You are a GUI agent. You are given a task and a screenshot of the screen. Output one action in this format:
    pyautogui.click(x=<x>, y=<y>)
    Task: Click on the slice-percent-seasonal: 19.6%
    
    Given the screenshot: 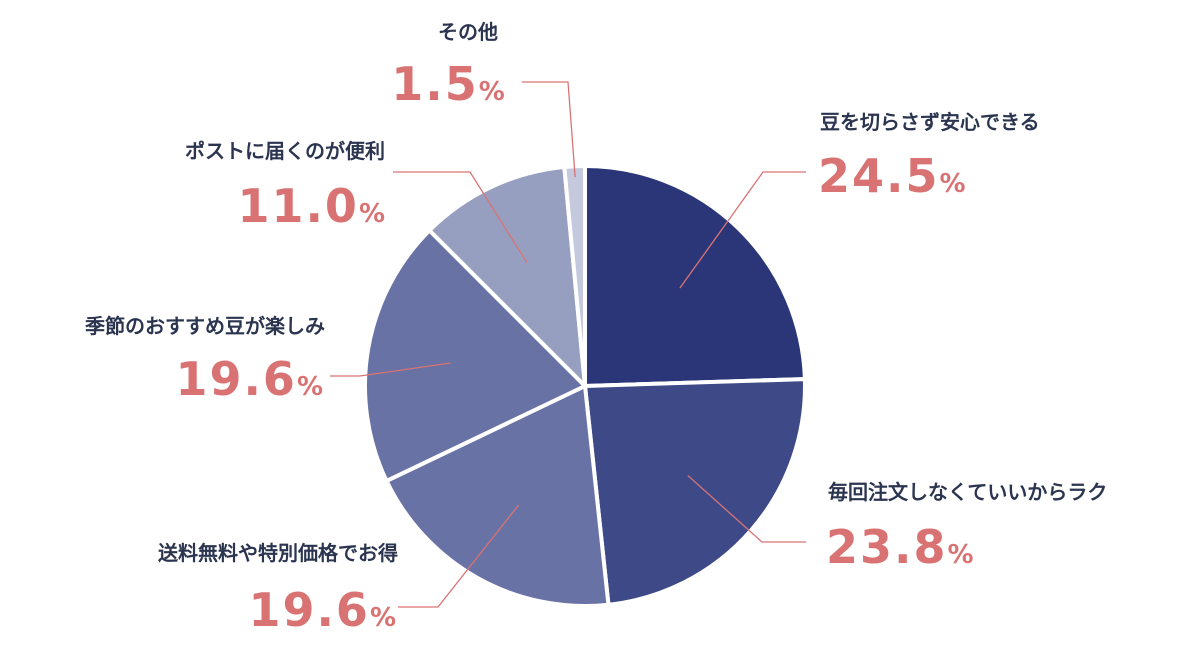 What is the action you would take?
    pyautogui.click(x=249, y=379)
    